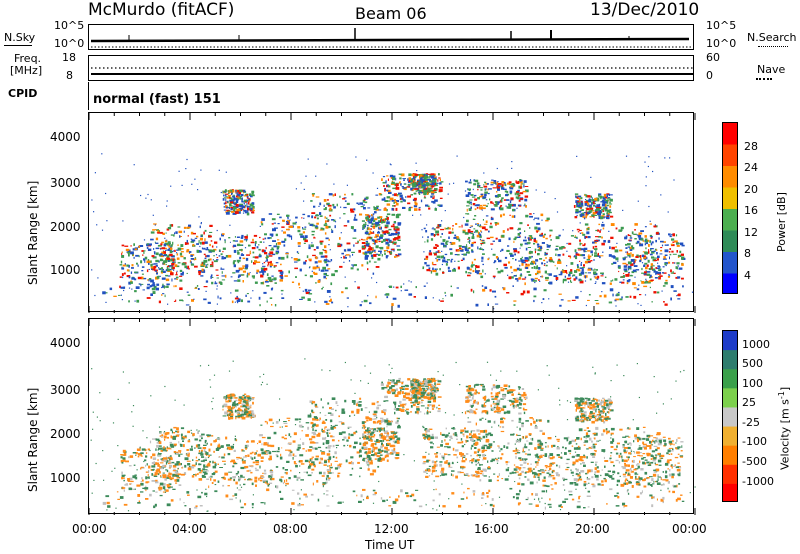 This screenshot has height=554, width=800. What do you see at coordinates (752, 383) in the screenshot?
I see `vel-cbar-tick-100: 100` at bounding box center [752, 383].